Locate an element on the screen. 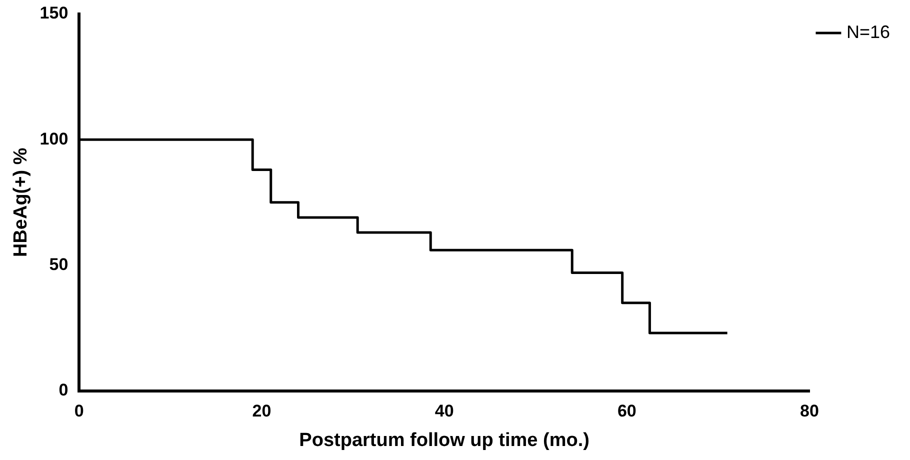  y-tick-label: 50 is located at coordinates (58, 264).